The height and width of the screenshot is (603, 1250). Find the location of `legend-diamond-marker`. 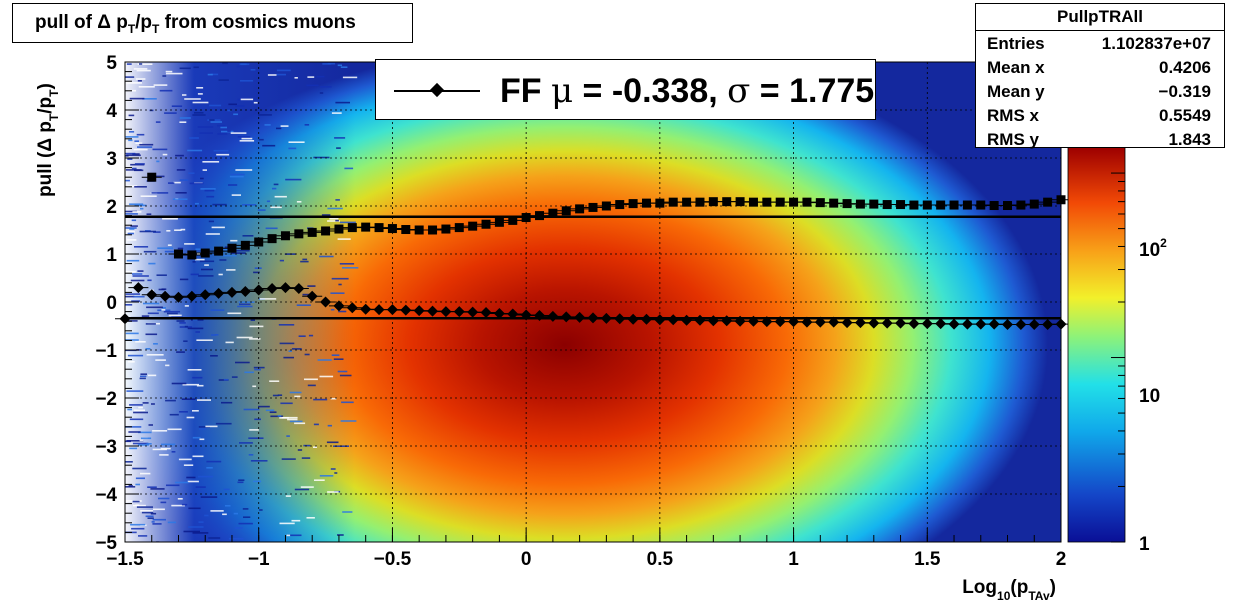

legend-diamond-marker is located at coordinates (437, 90).